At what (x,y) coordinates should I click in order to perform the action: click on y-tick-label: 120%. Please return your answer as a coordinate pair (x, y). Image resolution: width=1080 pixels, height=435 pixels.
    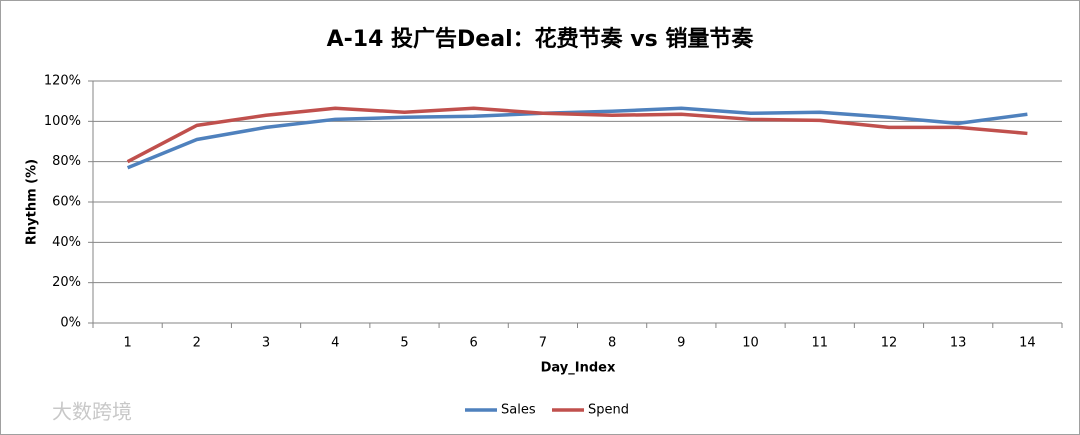
    Looking at the image, I should click on (62, 81).